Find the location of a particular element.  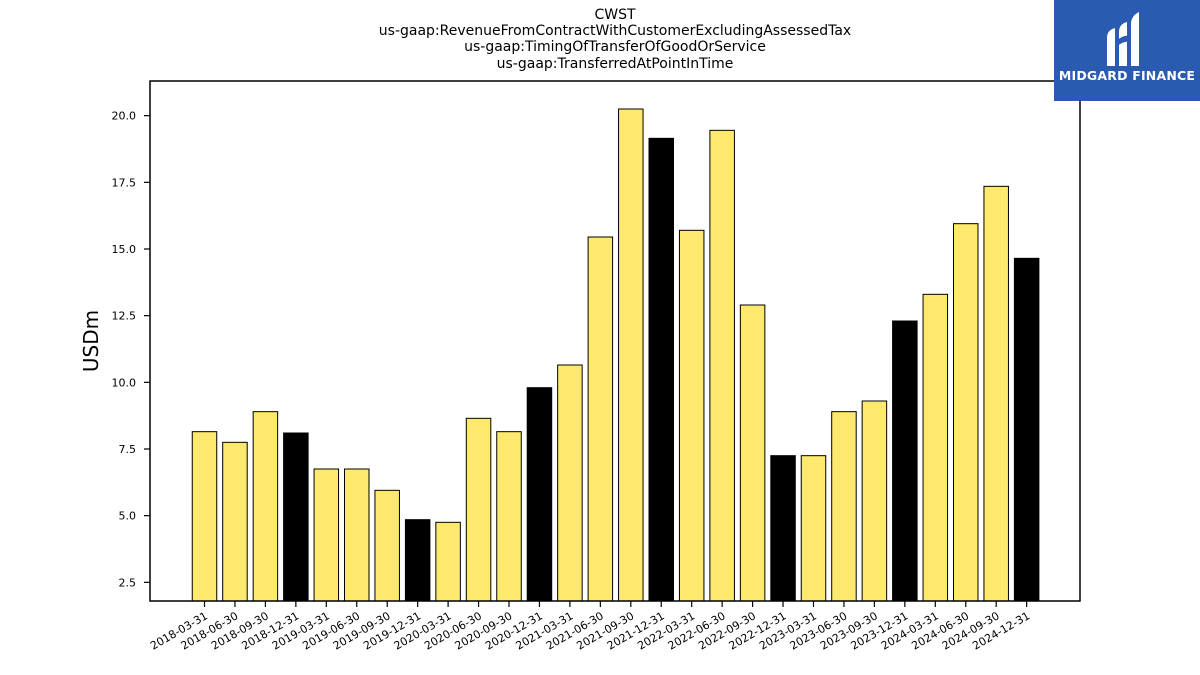

chart-title: CWST is located at coordinates (615, 15).